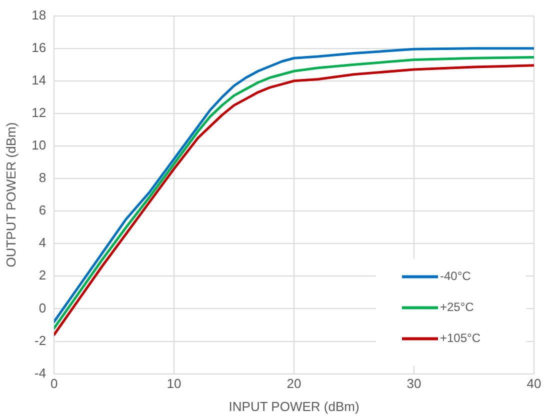  Describe the element at coordinates (42, 178) in the screenshot. I see `y-tick-label: 8` at that location.